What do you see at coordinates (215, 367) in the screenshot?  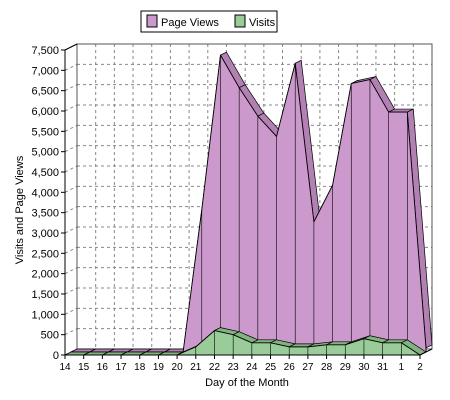 I see `x-tick-label: 22` at bounding box center [215, 367].